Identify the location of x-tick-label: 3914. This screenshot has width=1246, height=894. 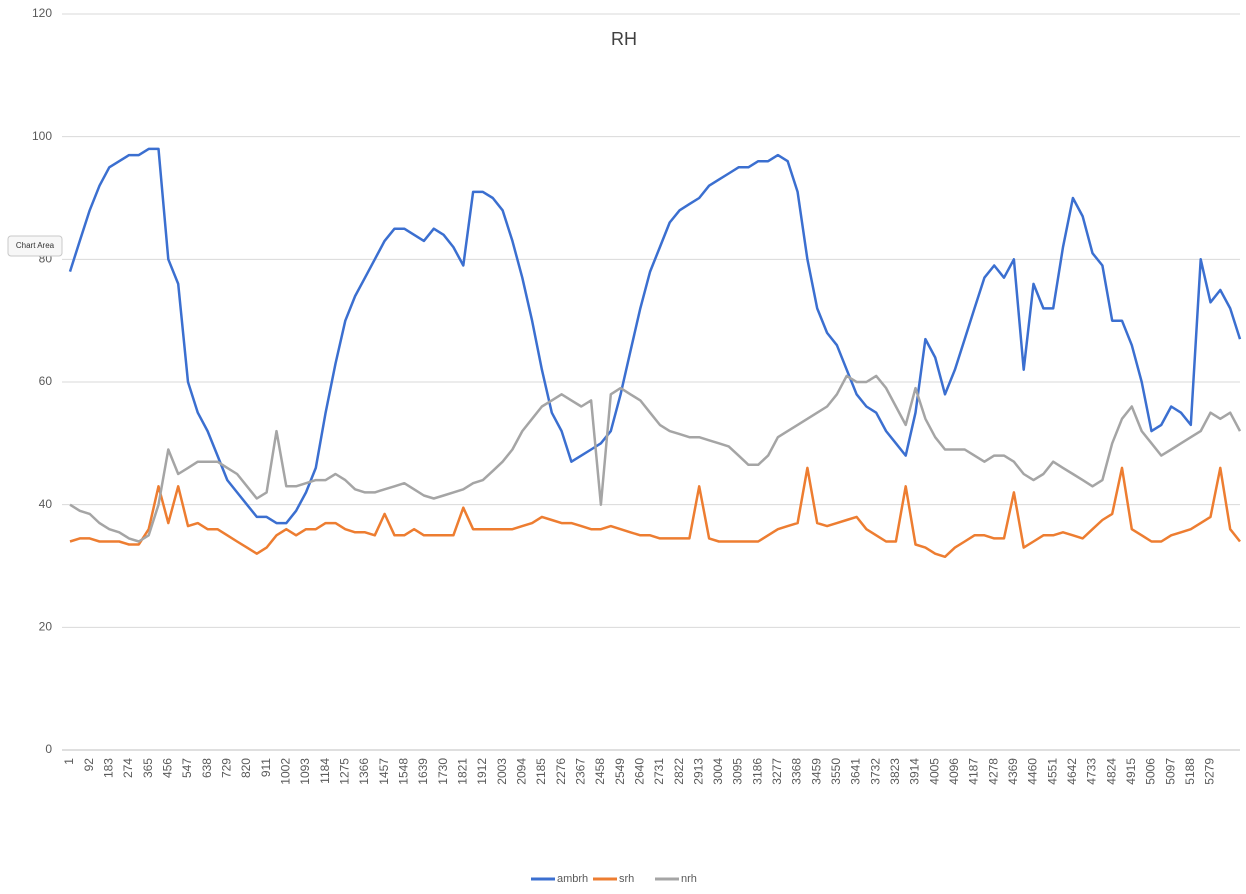
(915, 771).